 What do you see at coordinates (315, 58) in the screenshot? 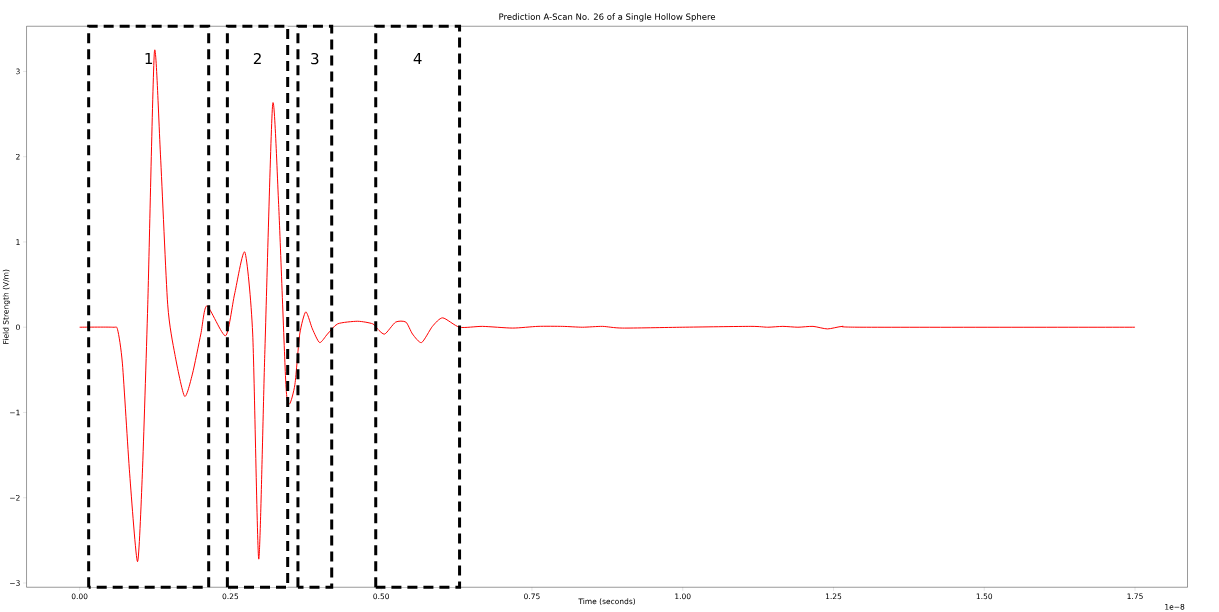
I see `band-label: 3` at bounding box center [315, 58].